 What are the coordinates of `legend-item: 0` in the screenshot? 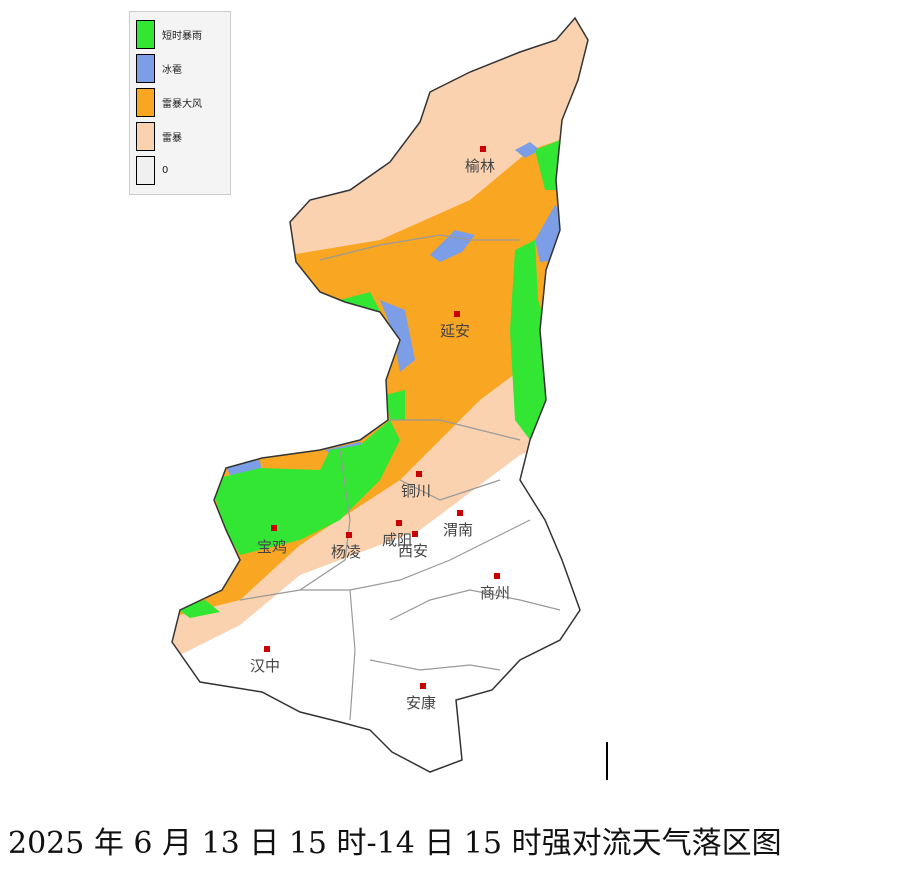 It's located at (152, 170).